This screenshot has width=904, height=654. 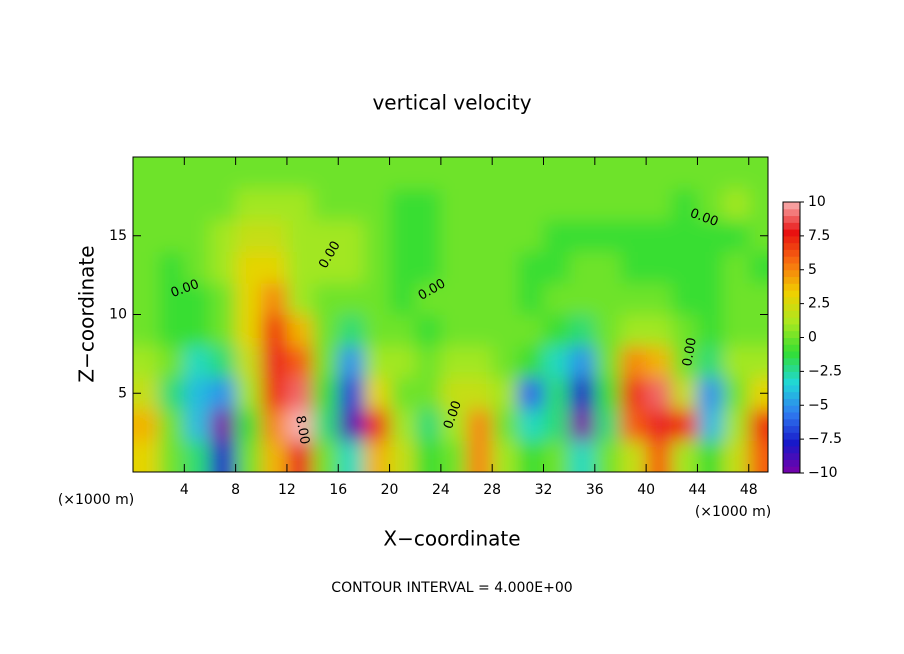 What do you see at coordinates (733, 512) in the screenshot?
I see `x-unit-label: (×1000 m)` at bounding box center [733, 512].